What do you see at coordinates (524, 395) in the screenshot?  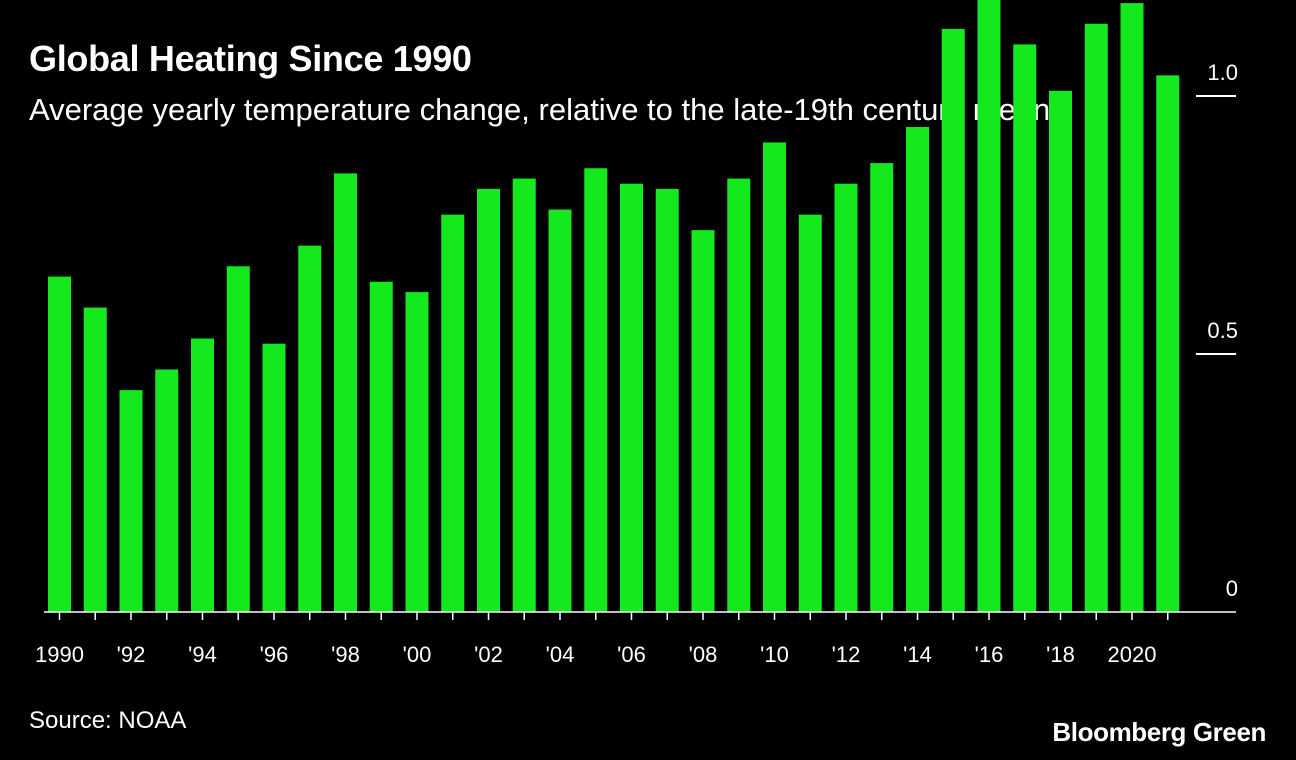 I see `bar-2003` at bounding box center [524, 395].